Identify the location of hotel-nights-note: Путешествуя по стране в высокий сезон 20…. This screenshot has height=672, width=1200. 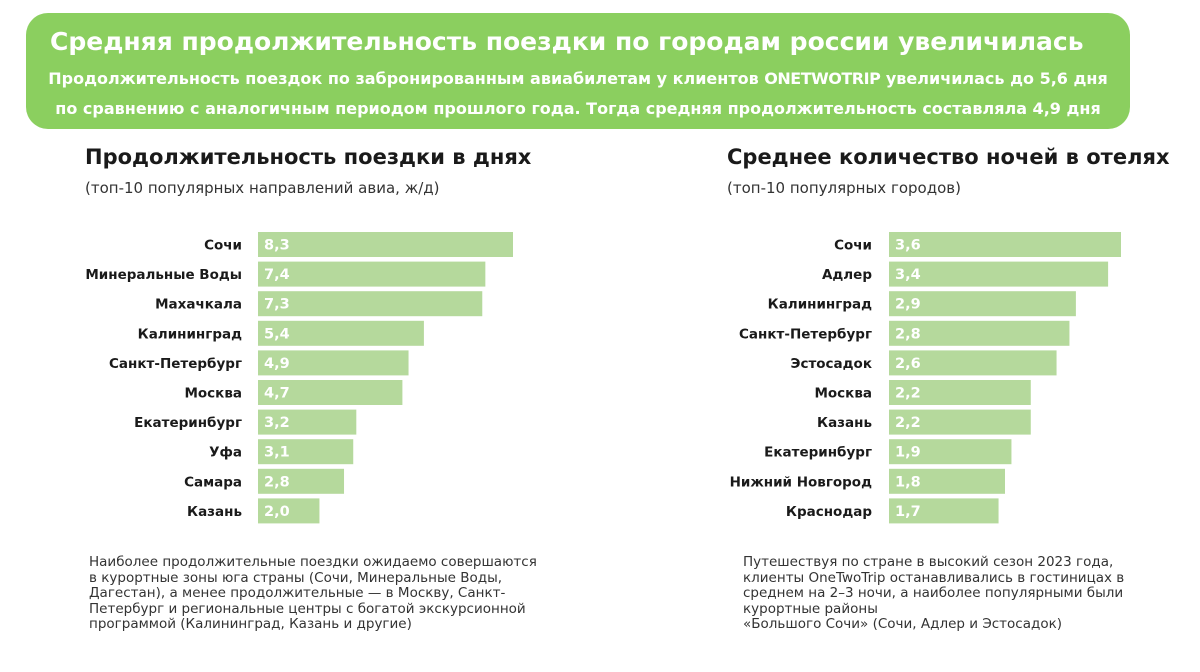
(963, 593).